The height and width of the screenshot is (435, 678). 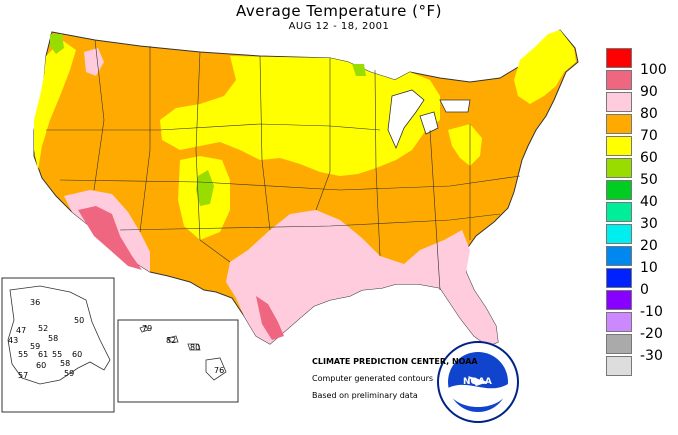 What do you see at coordinates (651, 356) in the screenshot?
I see `legend-label-neg30: -30` at bounding box center [651, 356].